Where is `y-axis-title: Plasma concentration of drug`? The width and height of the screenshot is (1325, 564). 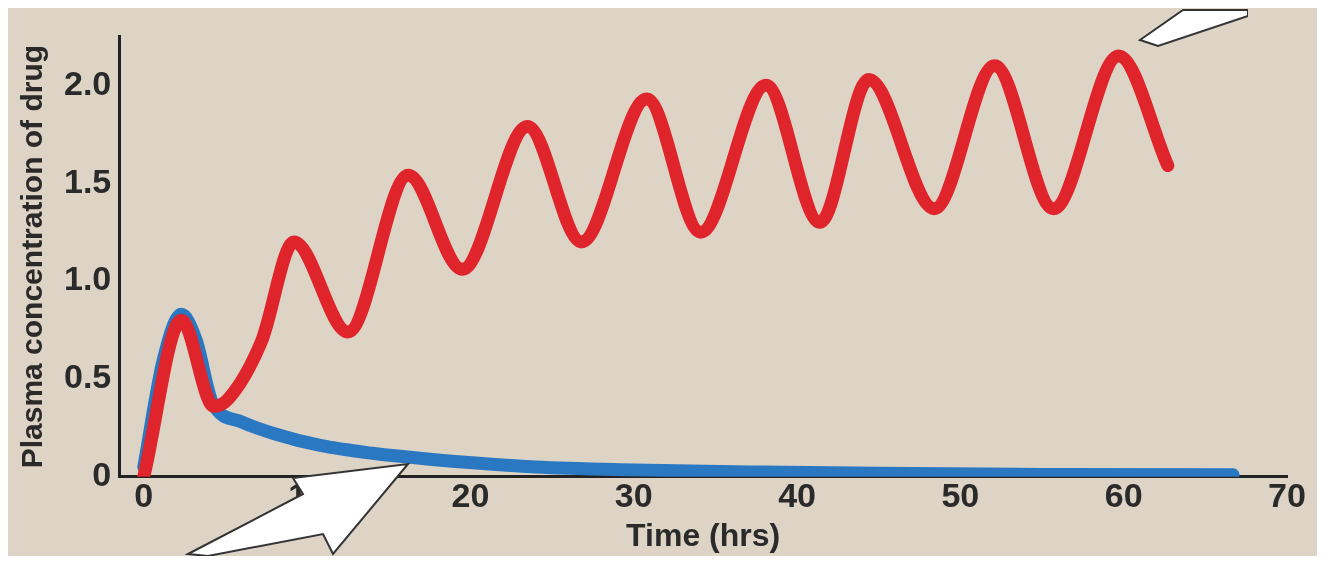
y-axis-title: Plasma concentration of drug is located at coordinates (32, 256).